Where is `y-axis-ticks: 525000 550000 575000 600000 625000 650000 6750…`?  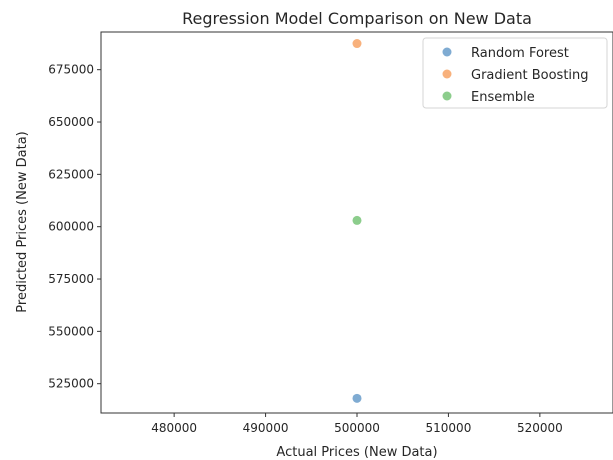 y-axis-ticks: 525000 550000 575000 600000 625000 650000 6750… is located at coordinates (74, 227).